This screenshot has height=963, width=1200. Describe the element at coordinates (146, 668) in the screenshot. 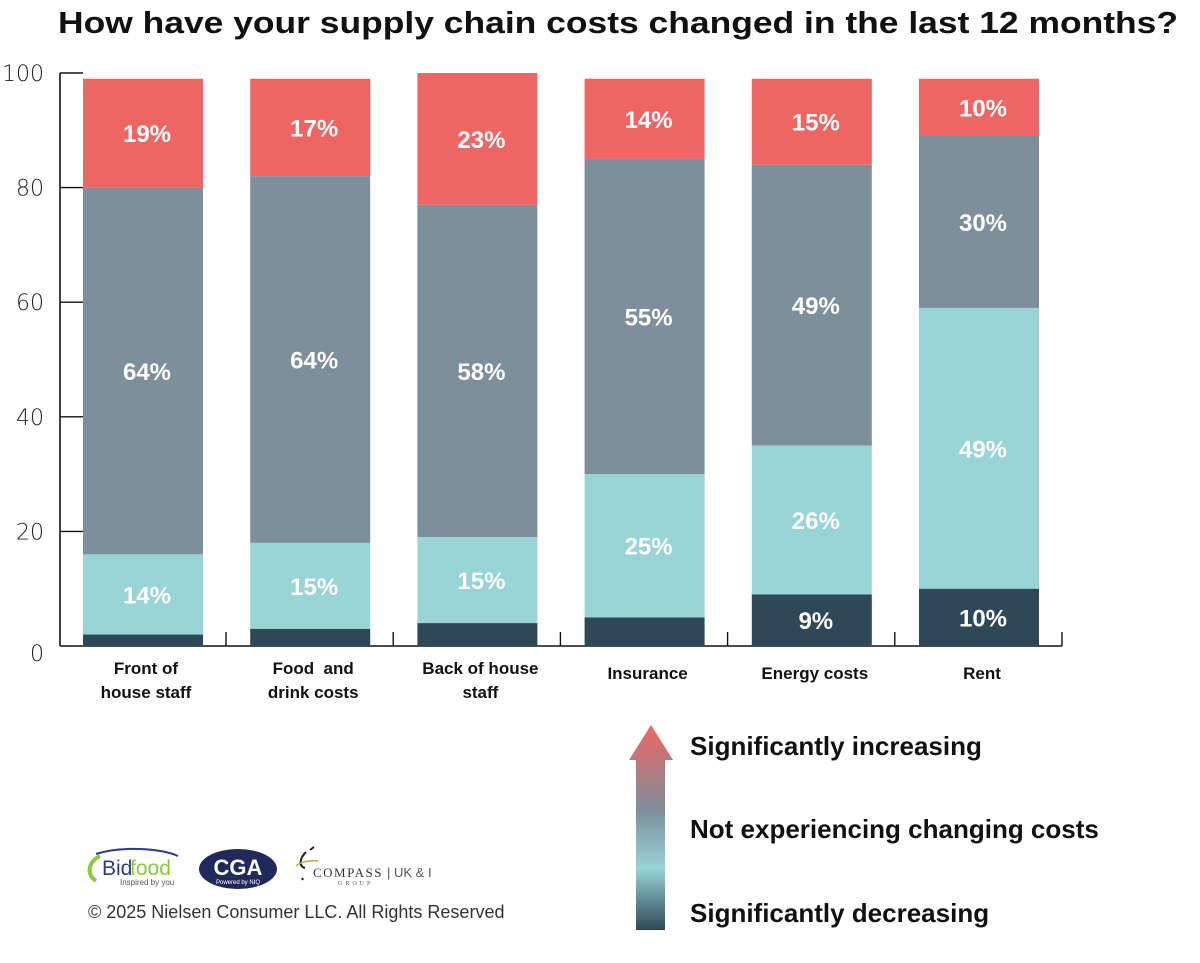

I see `category-label: Front of` at that location.